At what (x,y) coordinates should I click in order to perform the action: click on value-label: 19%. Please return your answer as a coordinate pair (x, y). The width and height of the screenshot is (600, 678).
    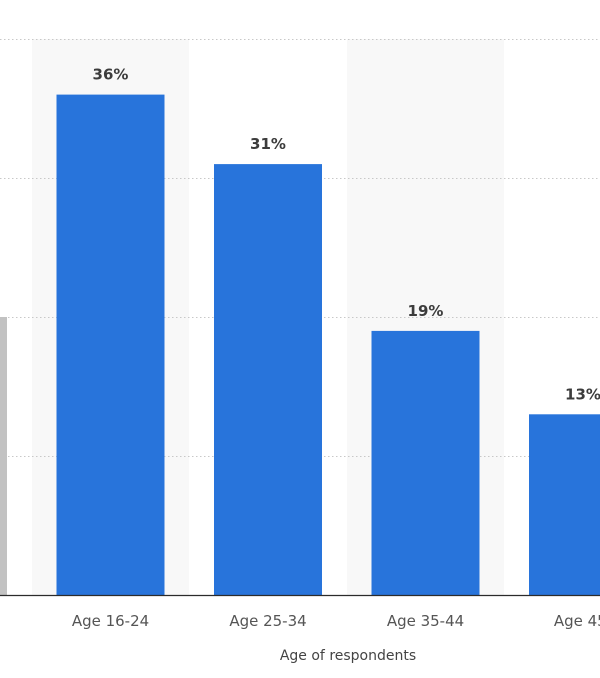
    Looking at the image, I should click on (426, 311).